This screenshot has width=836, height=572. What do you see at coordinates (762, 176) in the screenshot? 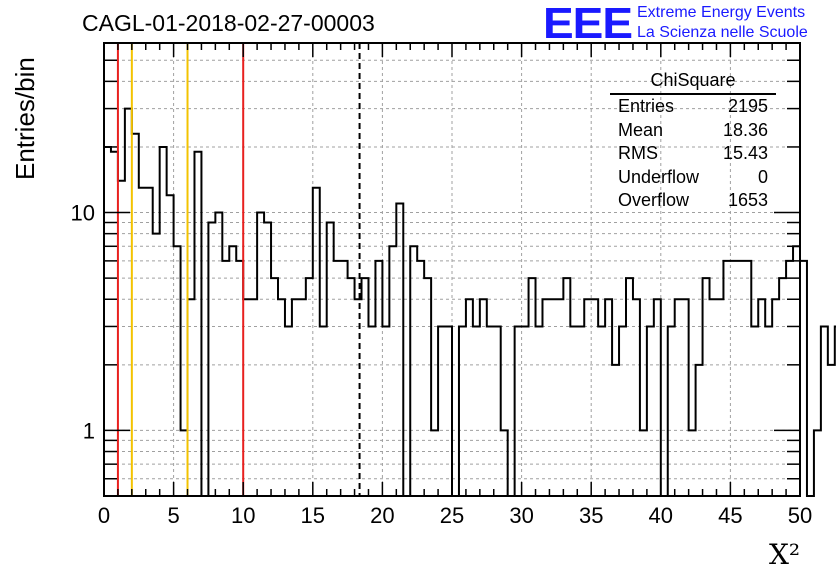
I see `stats-value: 0` at bounding box center [762, 176].